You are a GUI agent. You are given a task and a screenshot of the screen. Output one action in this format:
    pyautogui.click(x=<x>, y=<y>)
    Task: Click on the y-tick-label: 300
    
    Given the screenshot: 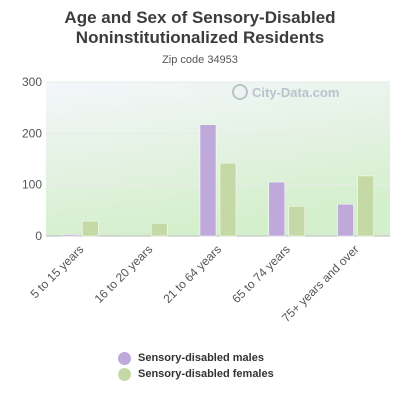 What is the action you would take?
    pyautogui.click(x=32, y=82)
    